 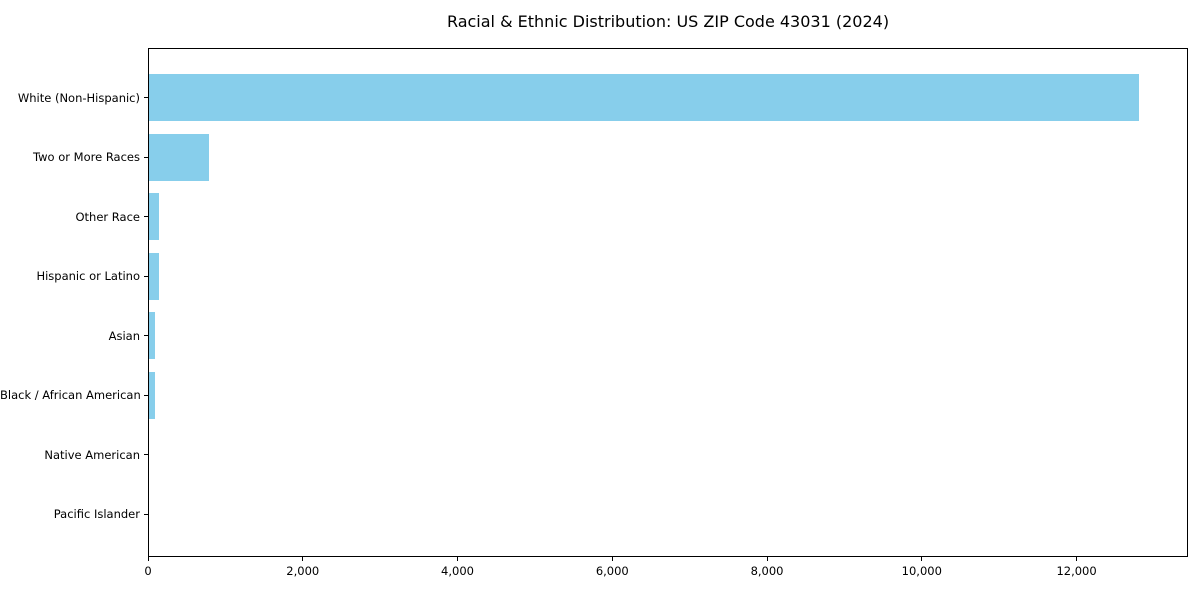 I want to click on x-tick-label: 6,000, so click(x=612, y=571).